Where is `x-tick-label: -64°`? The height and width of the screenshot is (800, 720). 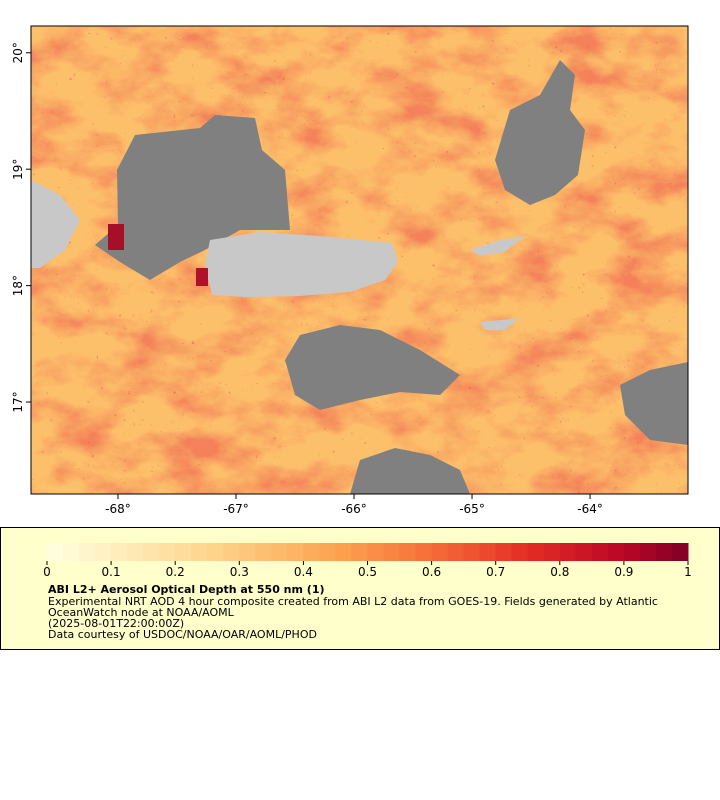
x-tick-label: -64° is located at coordinates (590, 509).